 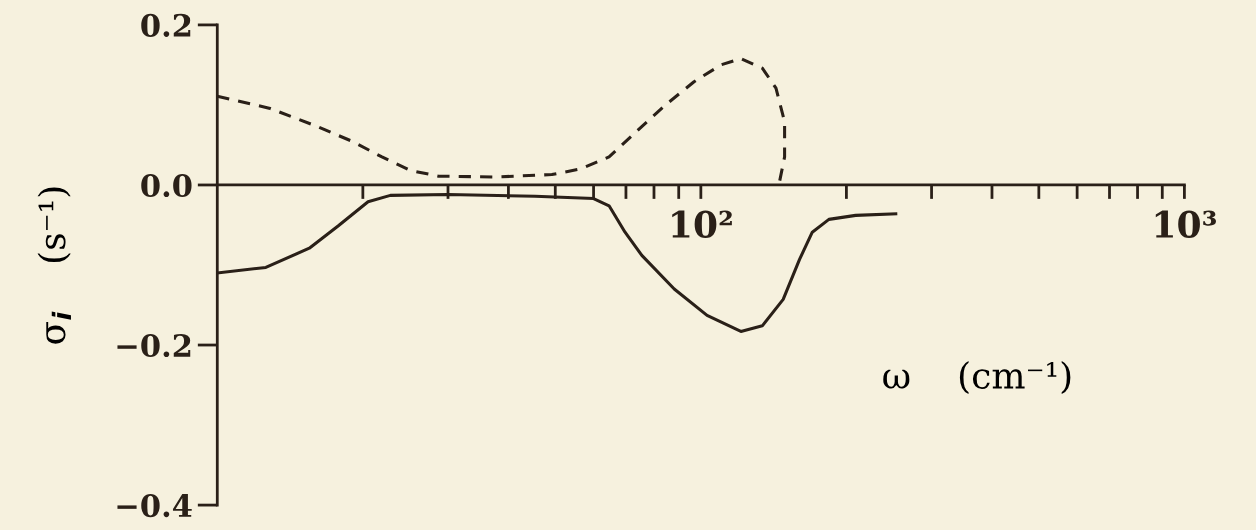 I want to click on y-tick-label: 0.0, so click(x=166, y=185).